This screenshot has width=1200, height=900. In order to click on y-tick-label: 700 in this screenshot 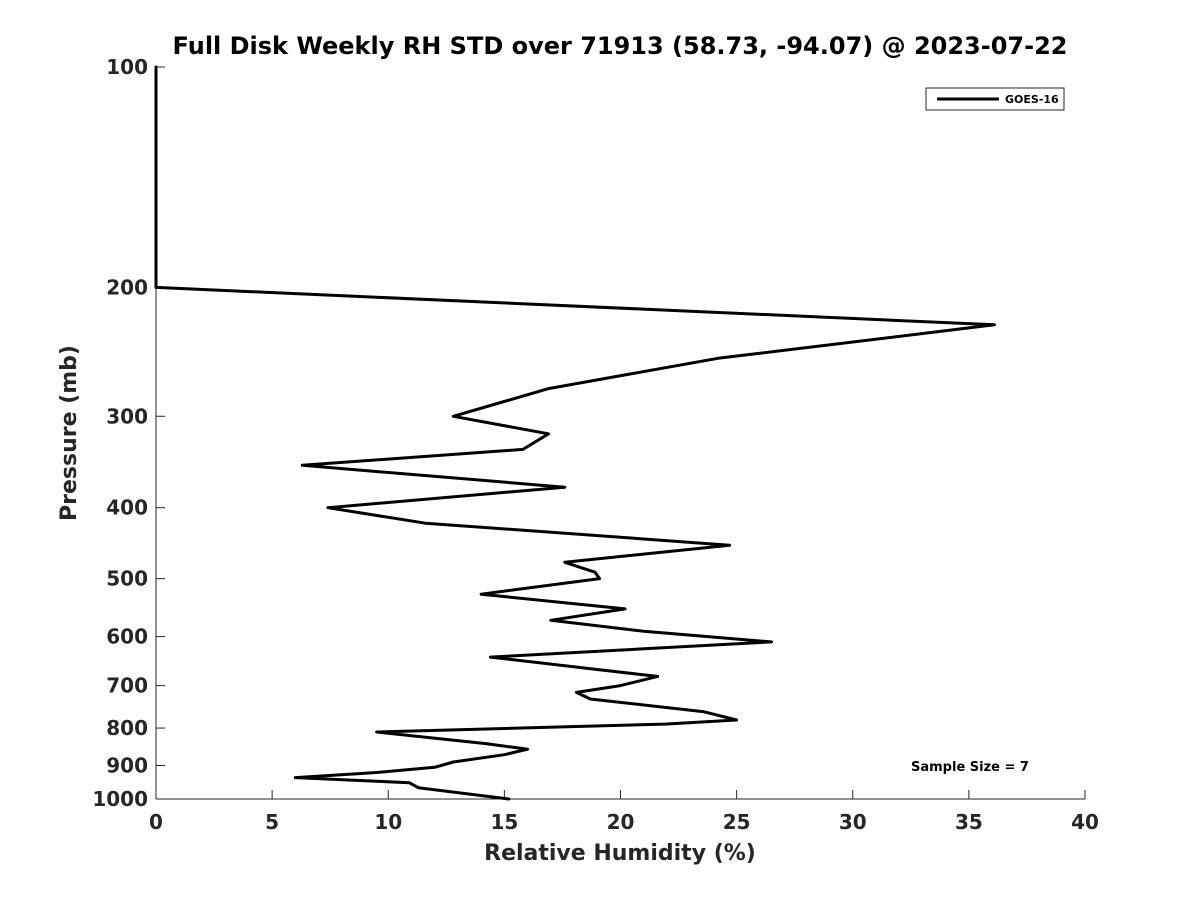, I will do `click(127, 686)`.